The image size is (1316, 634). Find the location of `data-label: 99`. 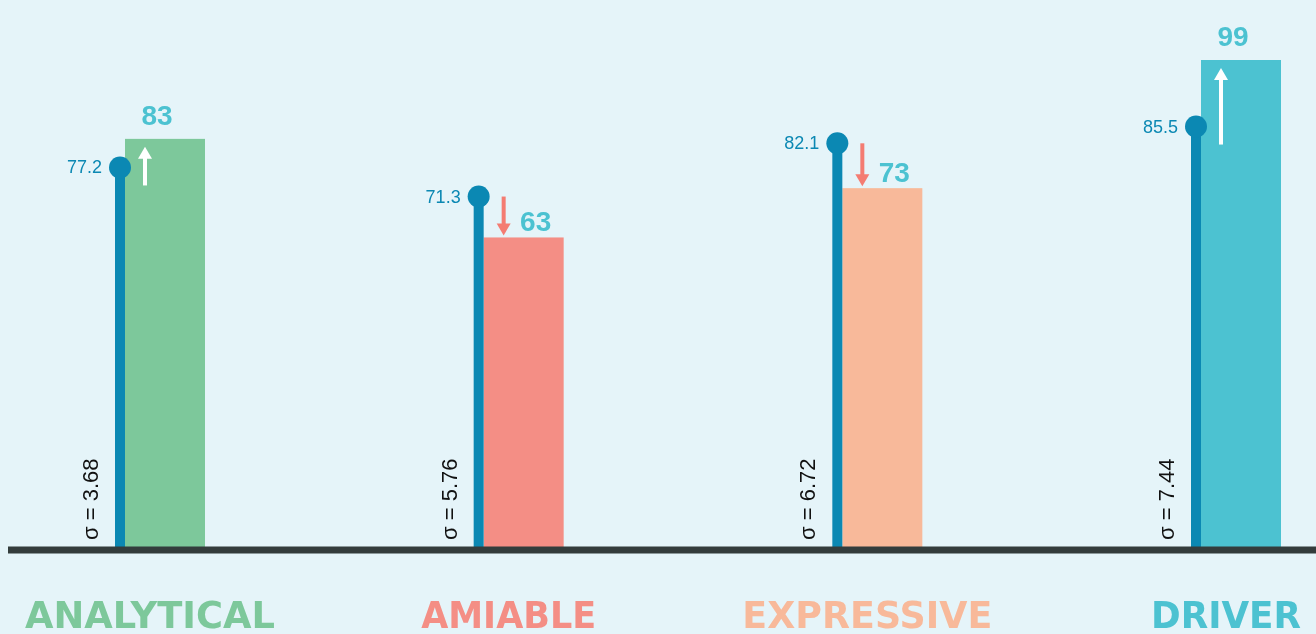

data-label: 99 is located at coordinates (1233, 36).